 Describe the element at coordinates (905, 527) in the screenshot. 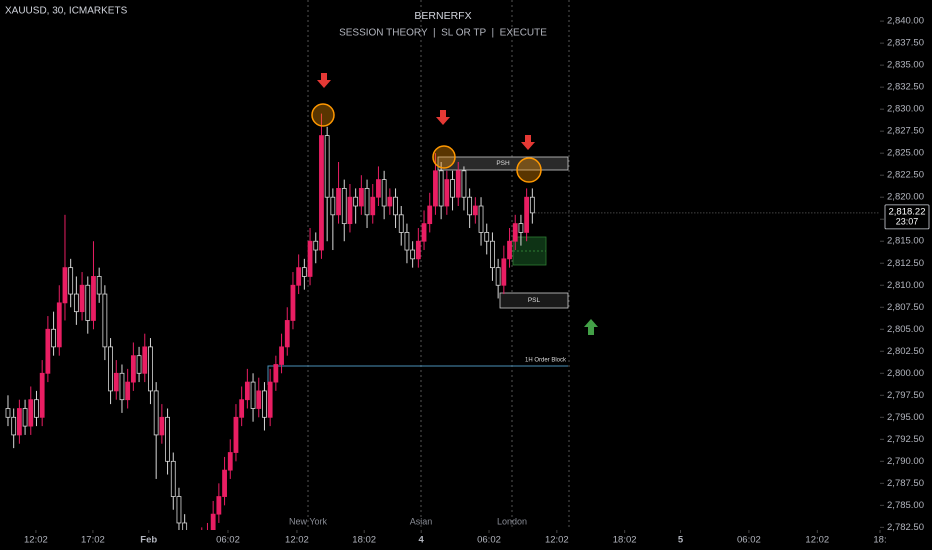

I see `y-tick-label: 2,782.50` at that location.